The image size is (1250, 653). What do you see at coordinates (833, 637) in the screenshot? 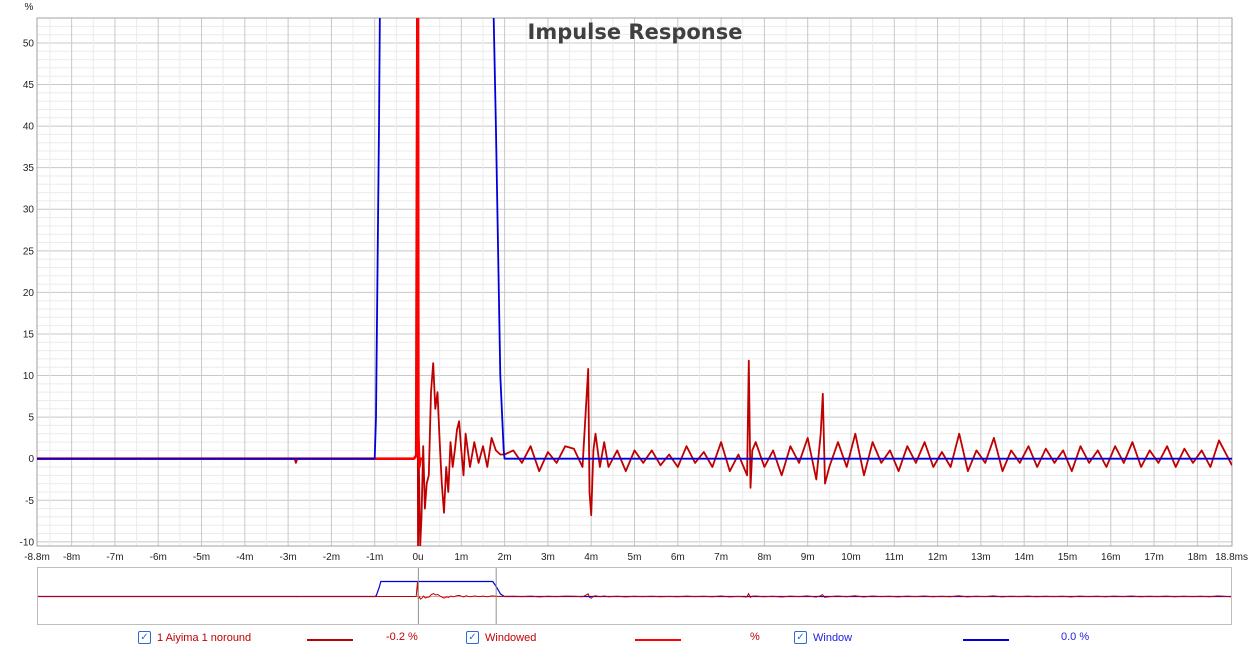
I see `legend-label: Window` at bounding box center [833, 637].